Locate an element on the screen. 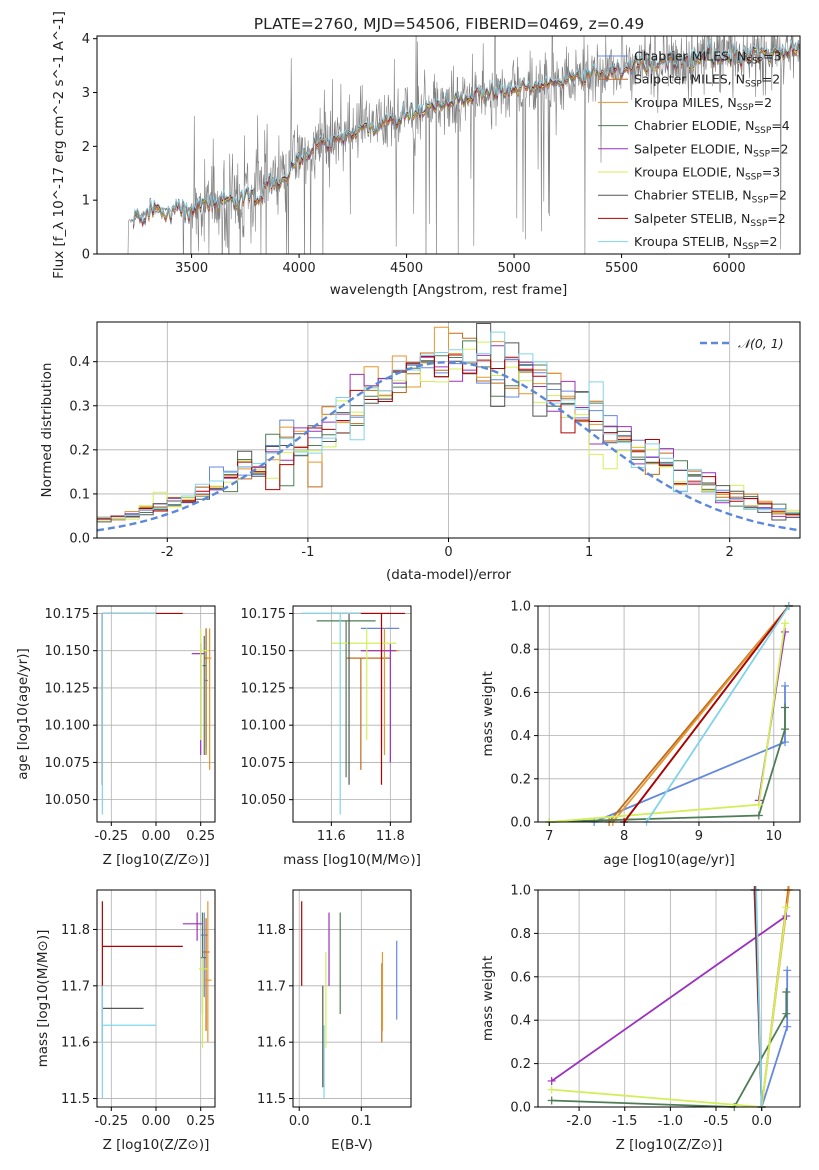  y-tick-label: 10.125 is located at coordinates (264, 688).